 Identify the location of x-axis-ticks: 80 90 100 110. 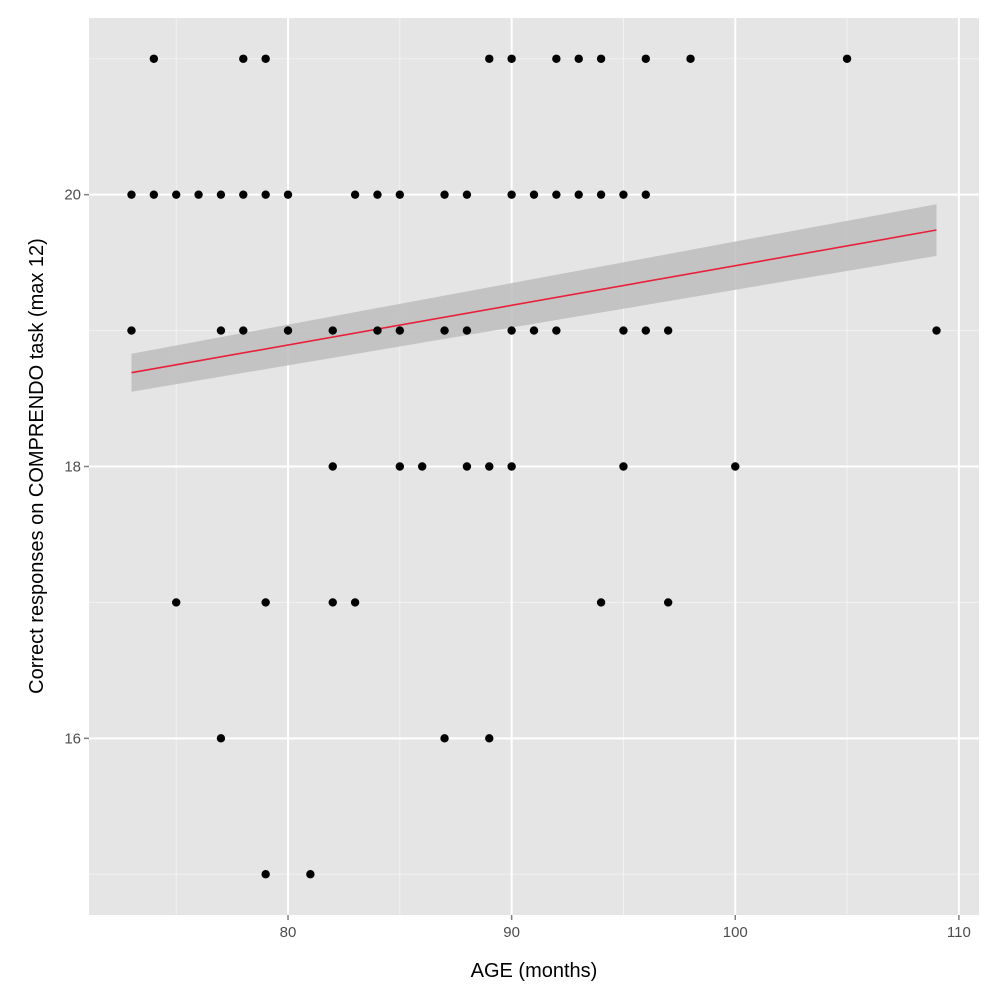
(625, 928).